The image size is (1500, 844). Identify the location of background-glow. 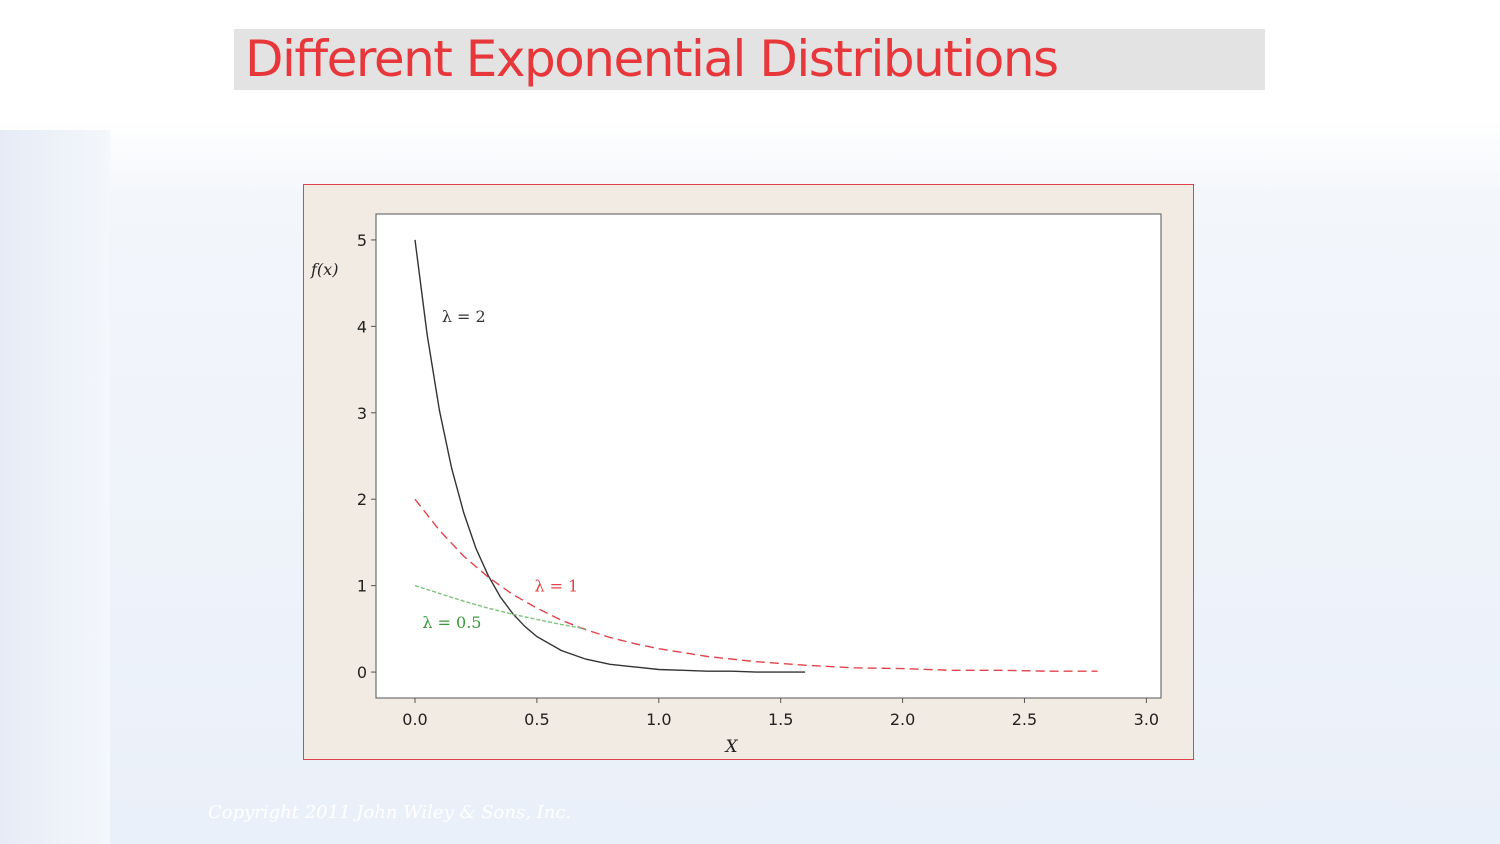
(55, 487).